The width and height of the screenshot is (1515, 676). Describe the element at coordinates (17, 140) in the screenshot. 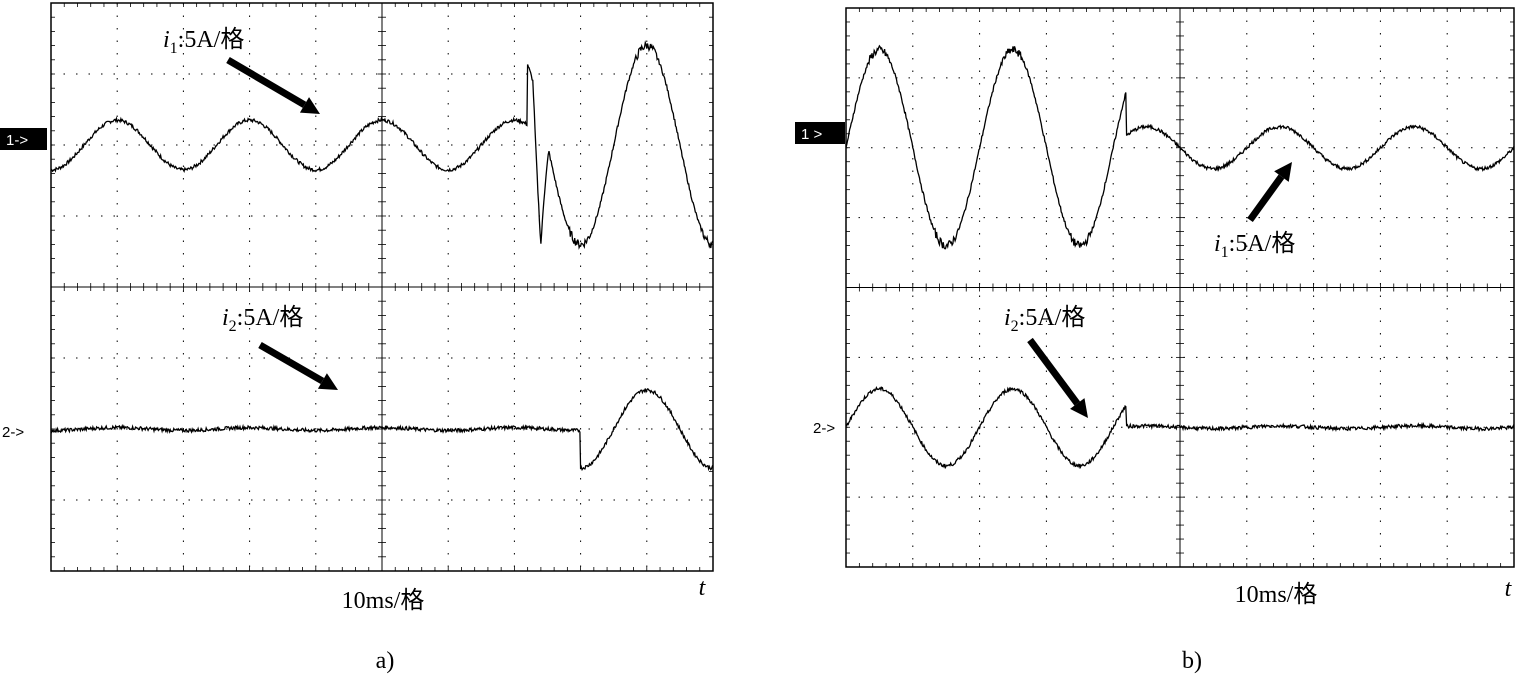

I see `channel-1-marker: 1->` at that location.